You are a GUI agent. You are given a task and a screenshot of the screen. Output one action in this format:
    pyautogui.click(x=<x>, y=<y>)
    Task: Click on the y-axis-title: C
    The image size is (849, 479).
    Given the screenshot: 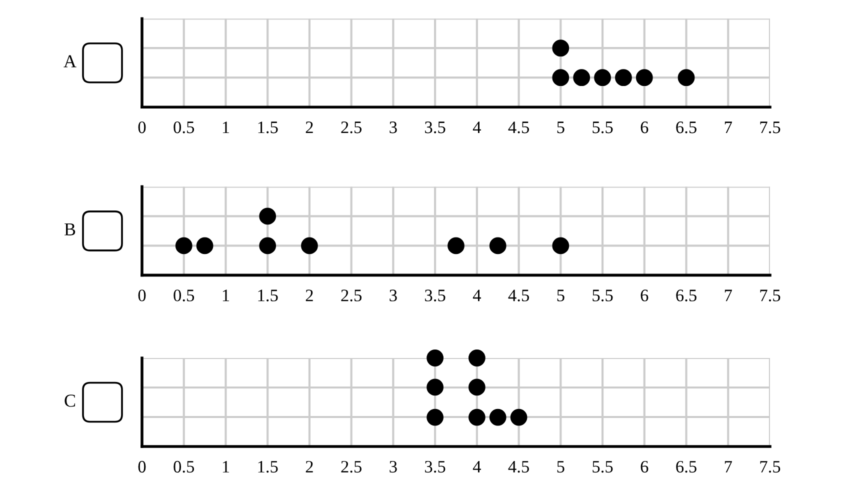 What is the action you would take?
    pyautogui.click(x=70, y=400)
    